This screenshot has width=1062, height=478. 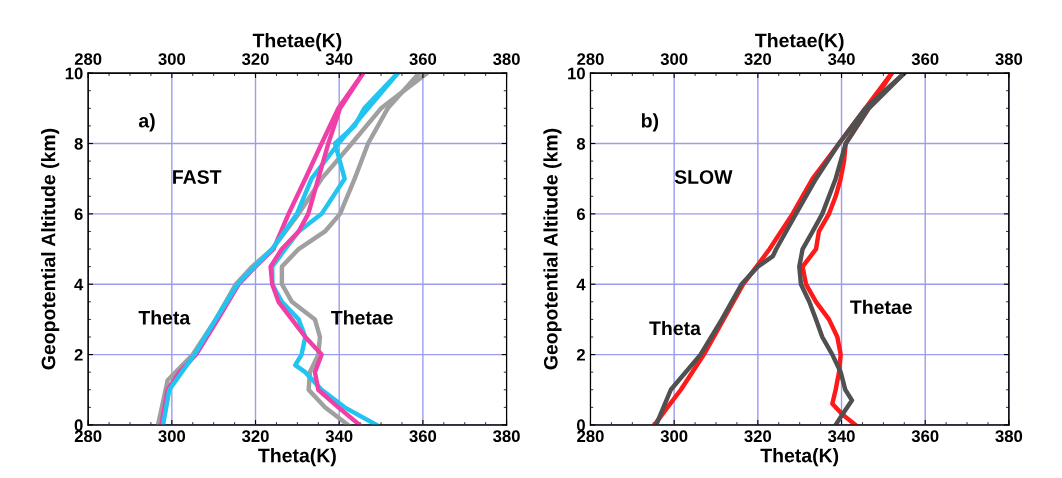 I want to click on annotation: b), so click(x=650, y=122).